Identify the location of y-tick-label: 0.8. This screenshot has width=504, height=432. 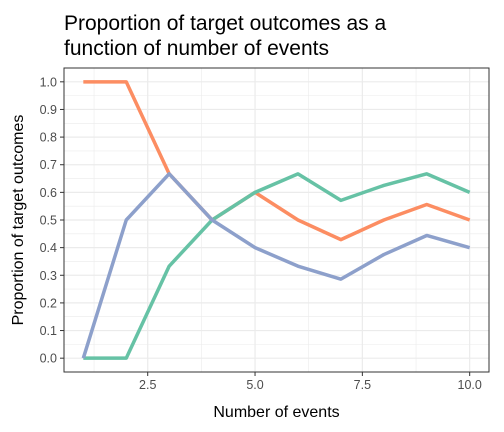
(48, 138).